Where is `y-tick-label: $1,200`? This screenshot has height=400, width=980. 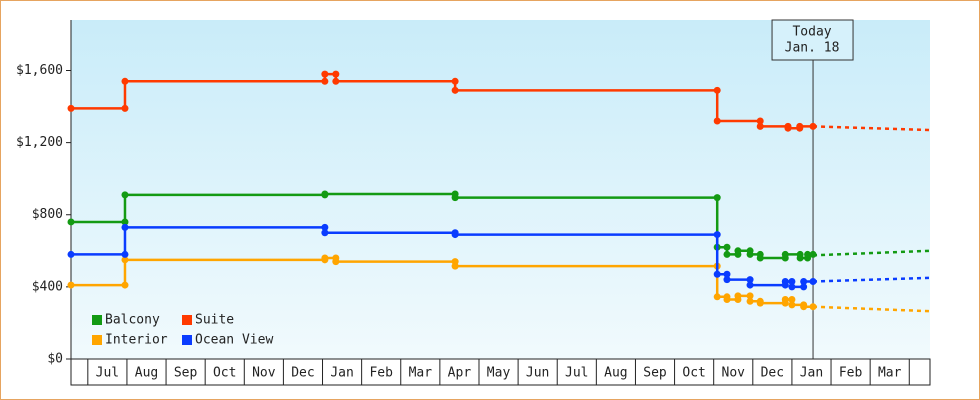
y-tick-label: $1,200 is located at coordinates (39, 142).